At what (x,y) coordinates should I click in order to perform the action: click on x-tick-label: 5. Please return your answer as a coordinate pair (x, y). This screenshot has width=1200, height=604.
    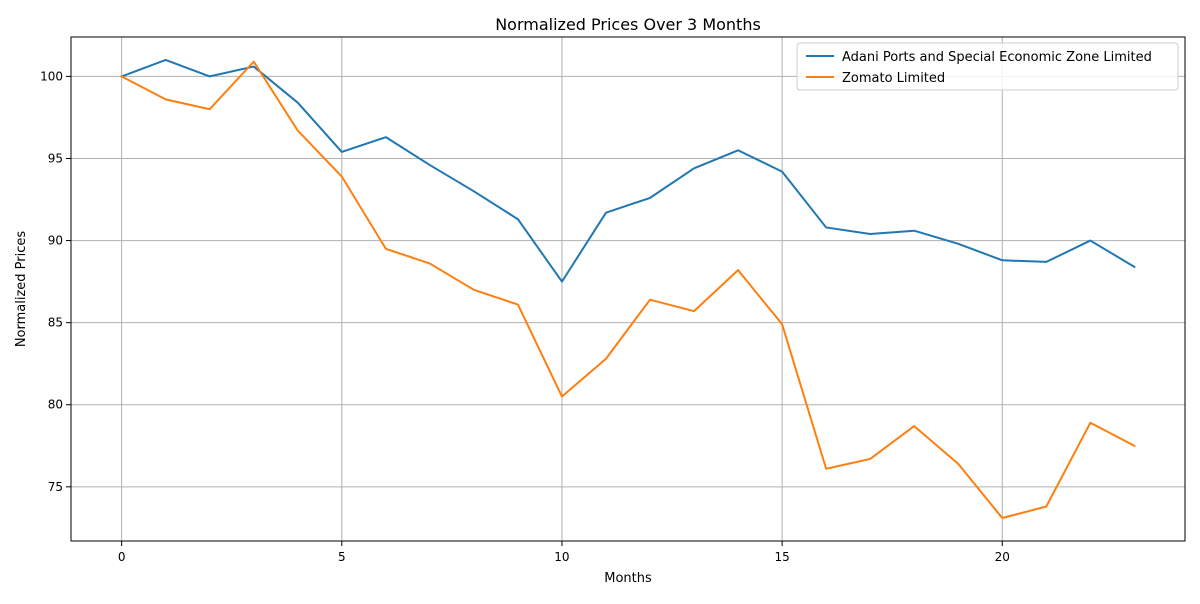
    Looking at the image, I should click on (342, 557).